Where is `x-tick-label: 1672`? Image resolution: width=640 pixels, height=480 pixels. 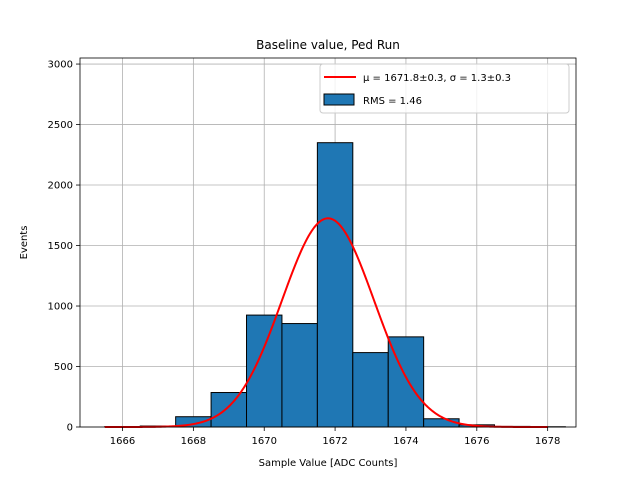 x-tick-label: 1672 is located at coordinates (334, 441).